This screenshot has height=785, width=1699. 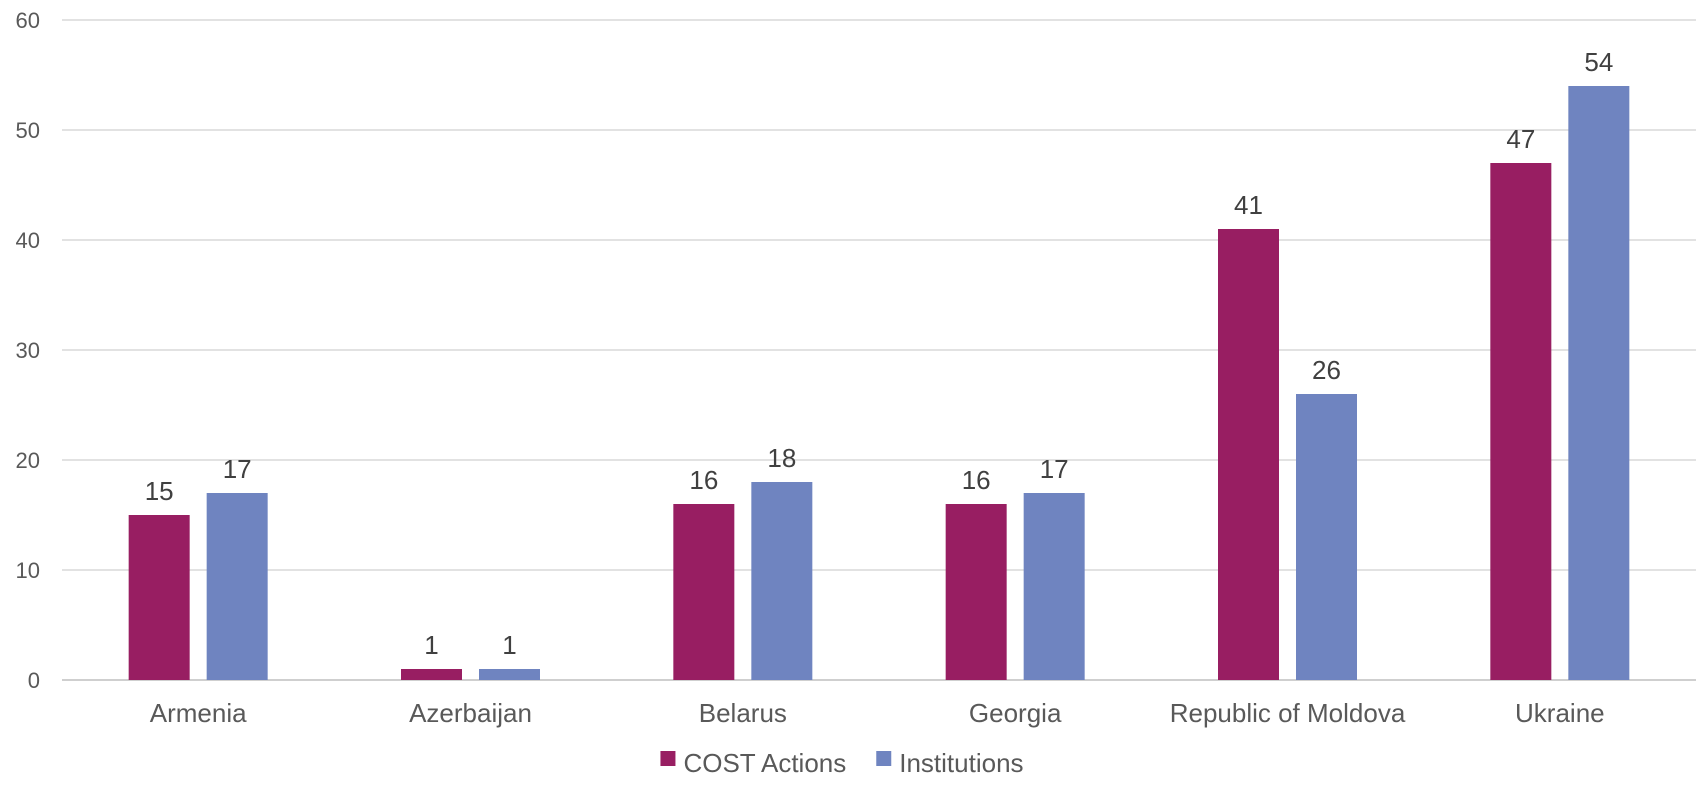 I want to click on bar-institutions-republic-of-moldova, so click(x=1326, y=537).